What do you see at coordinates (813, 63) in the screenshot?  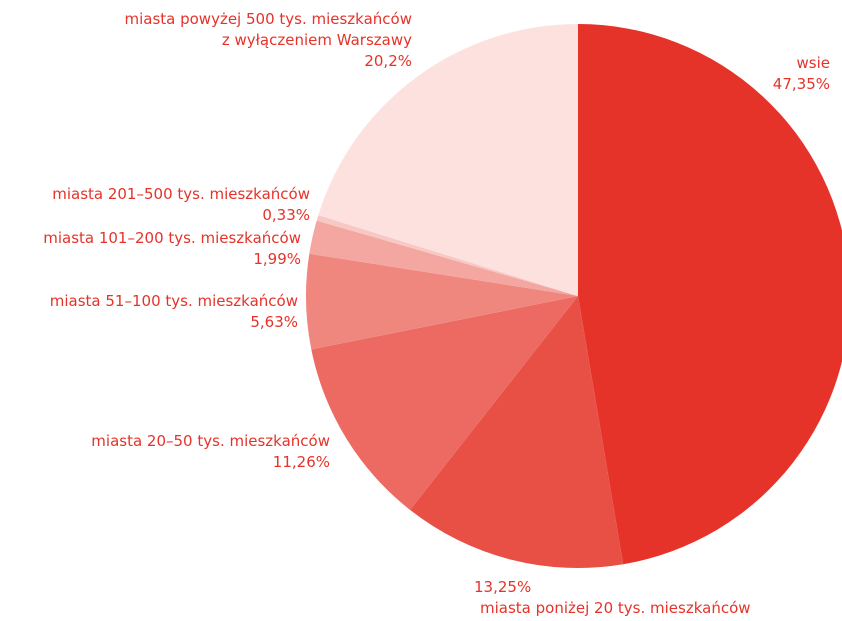 I see `label-name: wsie` at bounding box center [813, 63].